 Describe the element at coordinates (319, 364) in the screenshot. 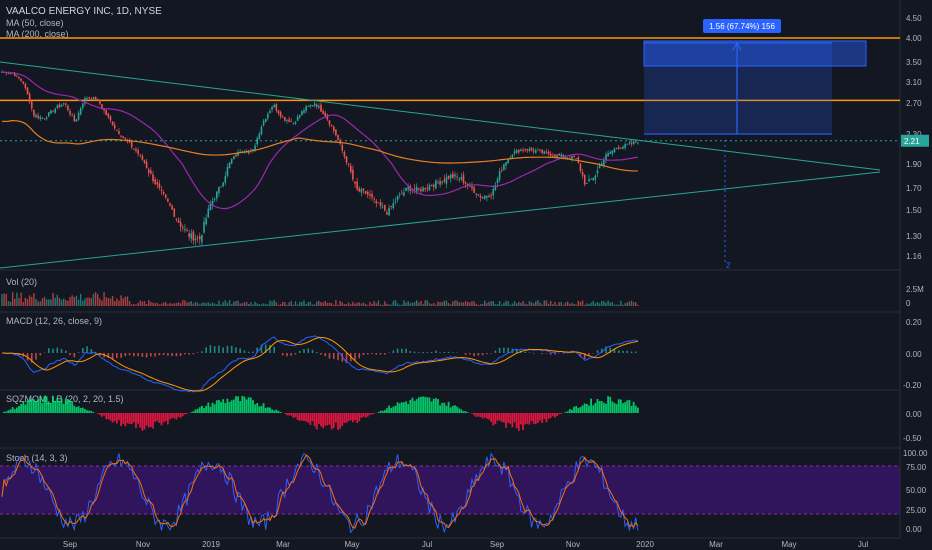

I see `macd-signal-line` at that location.